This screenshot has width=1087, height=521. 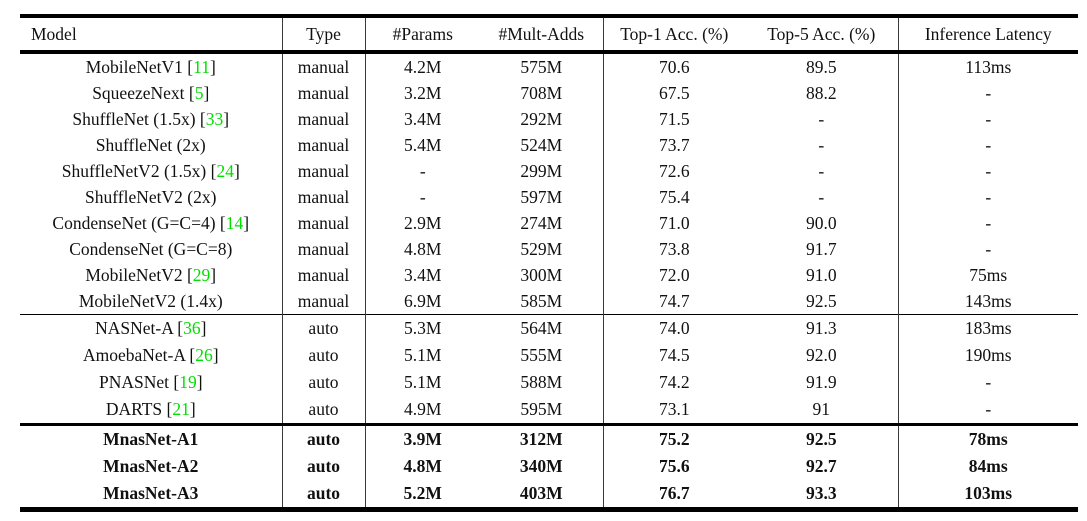 What do you see at coordinates (133, 382) in the screenshot?
I see `model-name: PNASNet` at bounding box center [133, 382].